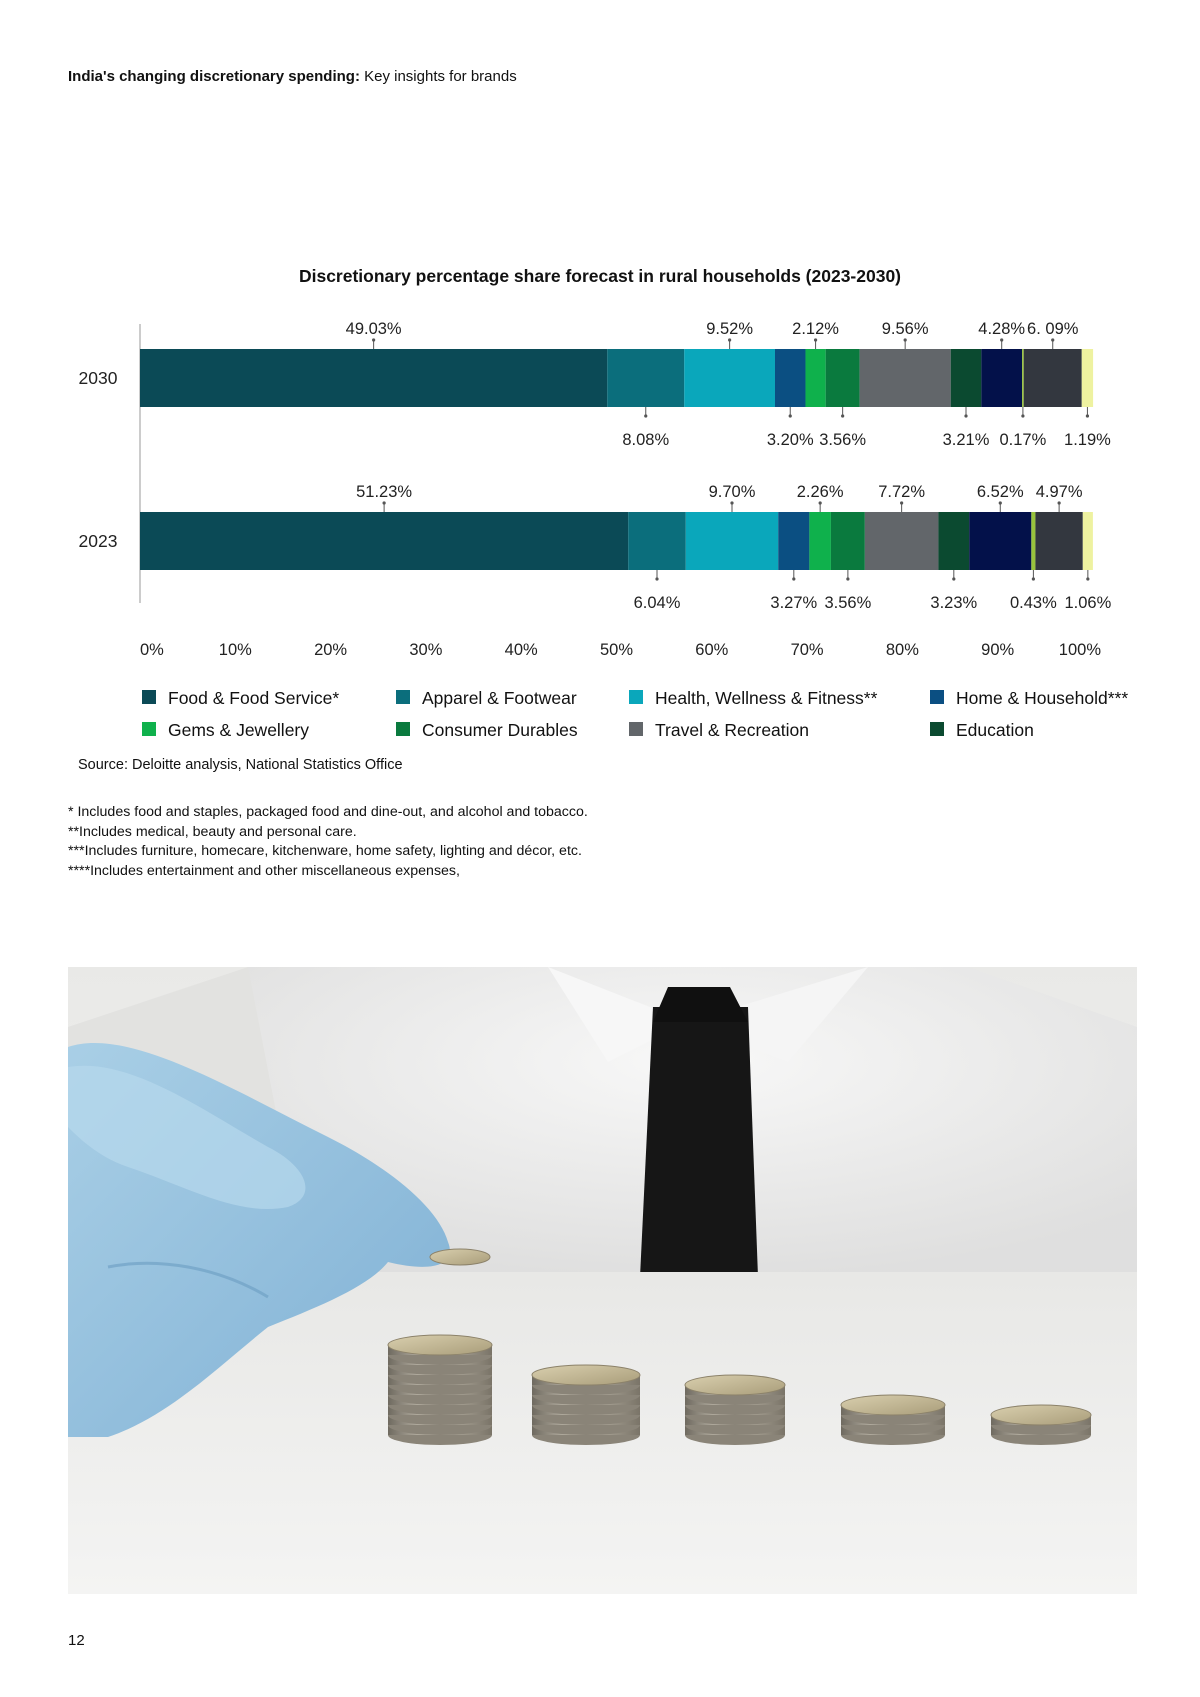 The width and height of the screenshot is (1200, 1697). I want to click on data-label-2023-7: 7.72%, so click(901, 492).